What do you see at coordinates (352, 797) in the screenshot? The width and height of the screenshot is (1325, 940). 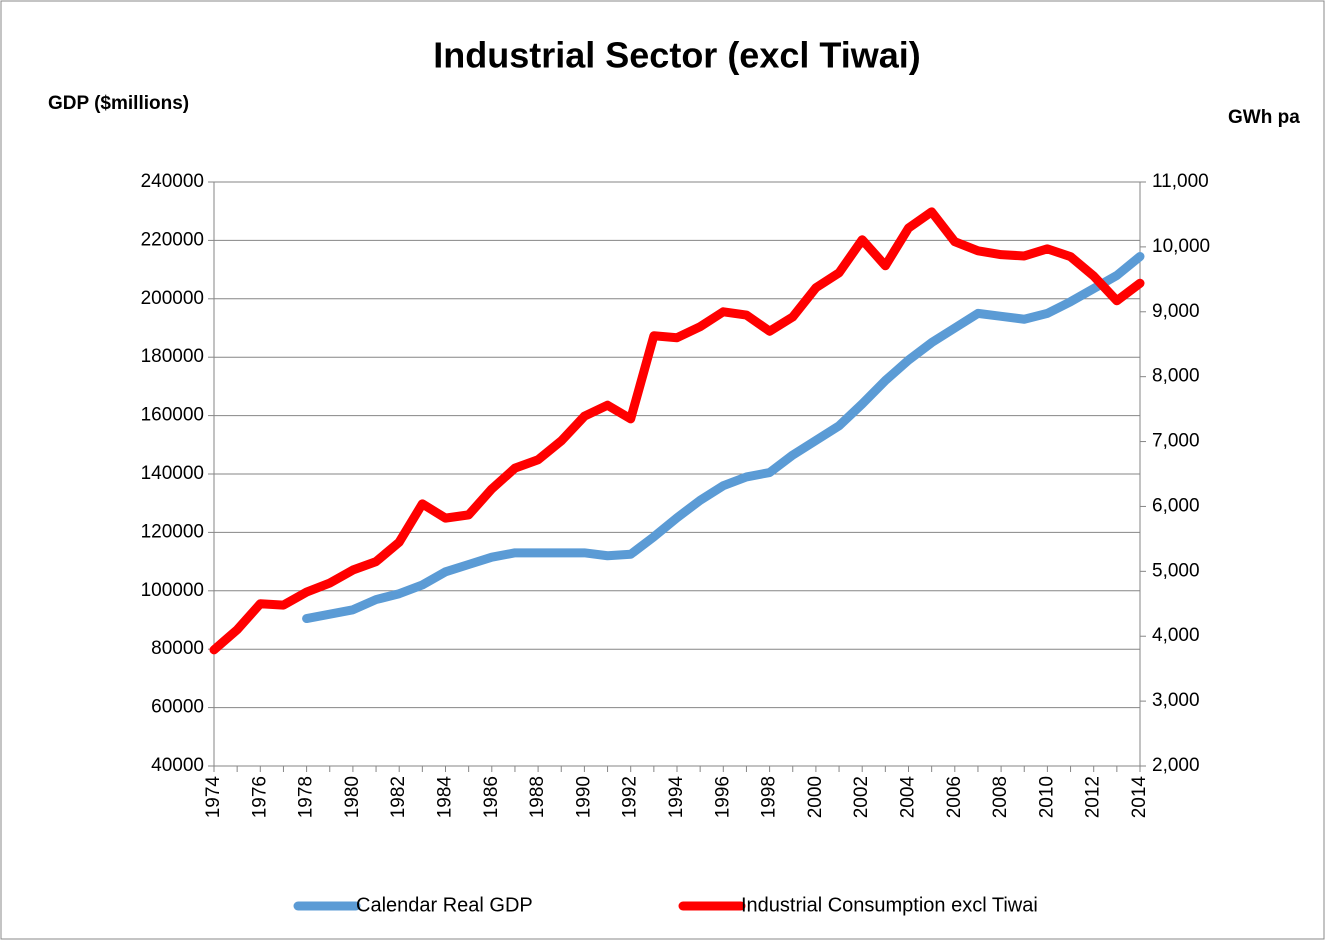 I see `x-tick-label: 1980` at bounding box center [352, 797].